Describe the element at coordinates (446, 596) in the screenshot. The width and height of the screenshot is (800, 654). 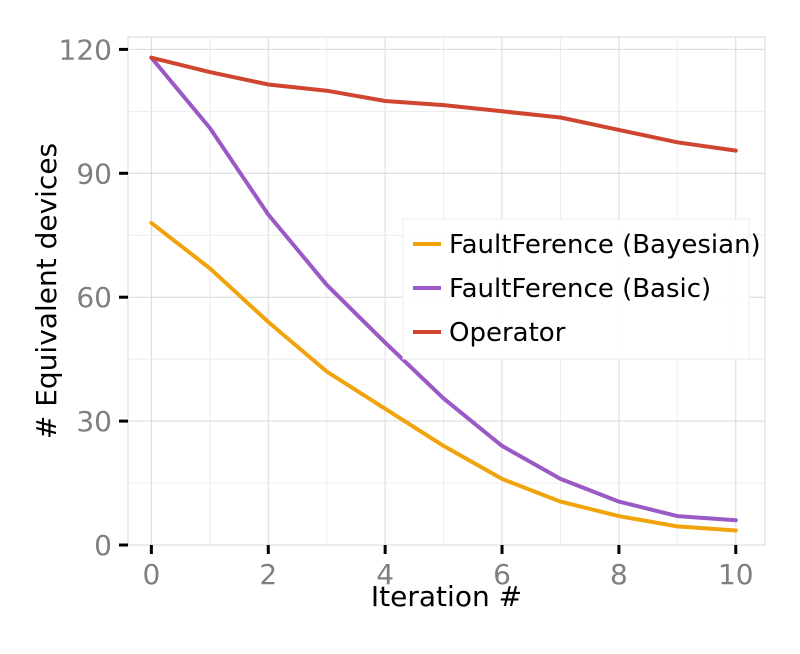
I see `x-axis-title: Iteration #` at that location.